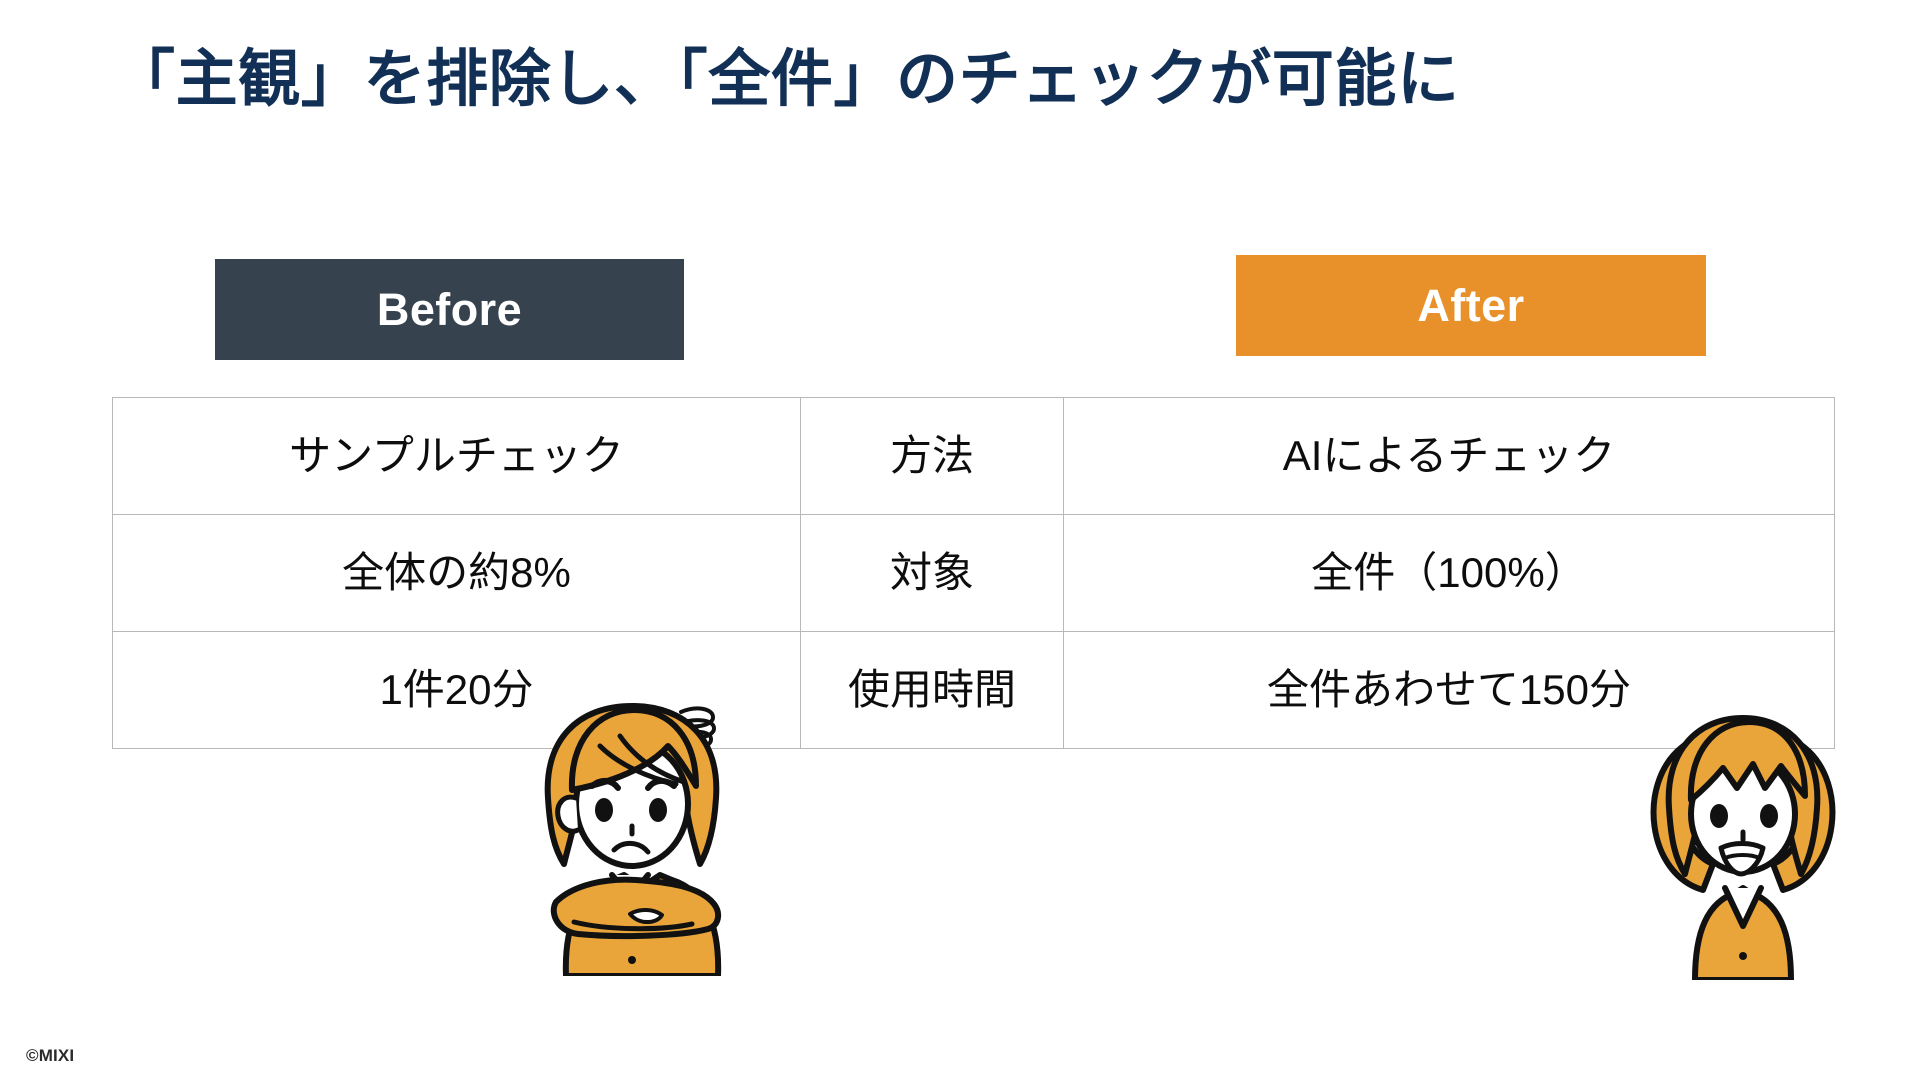  Describe the element at coordinates (932, 690) in the screenshot. I see `cell-label-time: 使用時間` at that location.